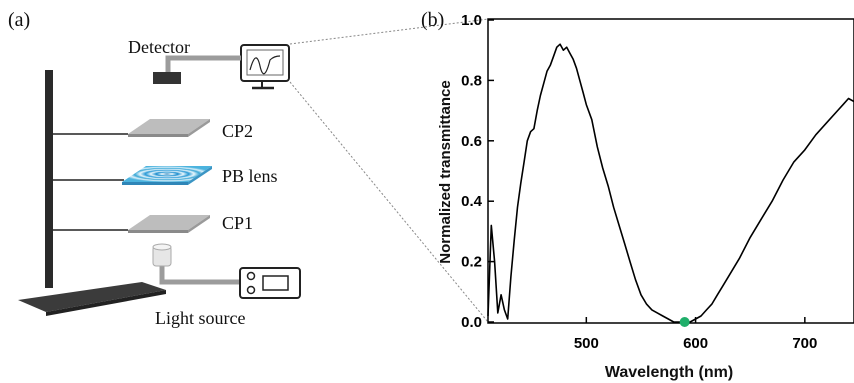 This screenshot has width=854, height=383. Describe the element at coordinates (265, 67) in the screenshot. I see `detector-monitor-icon` at that location.